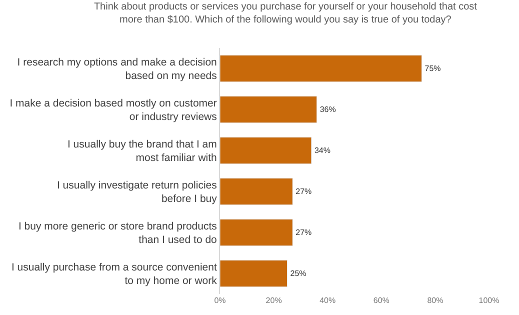 Image resolution: width=519 pixels, height=315 pixels. What do you see at coordinates (117, 69) in the screenshot?
I see `y-tick-label: I research my options and make a decision based on my needs` at bounding box center [117, 69].